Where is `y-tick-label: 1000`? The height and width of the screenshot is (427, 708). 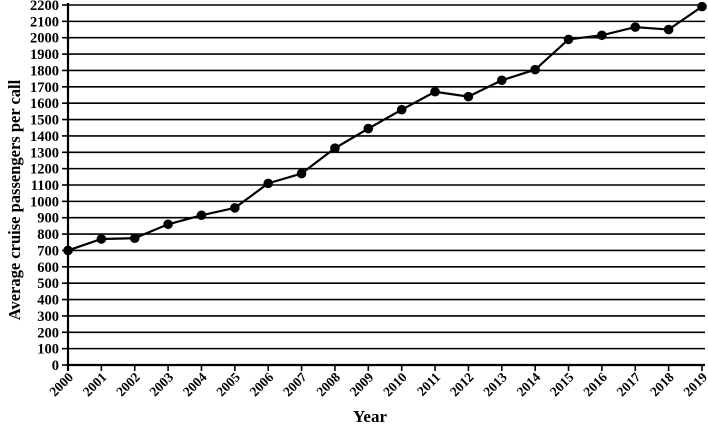 y-tick-label: 1000 is located at coordinates (44, 202).